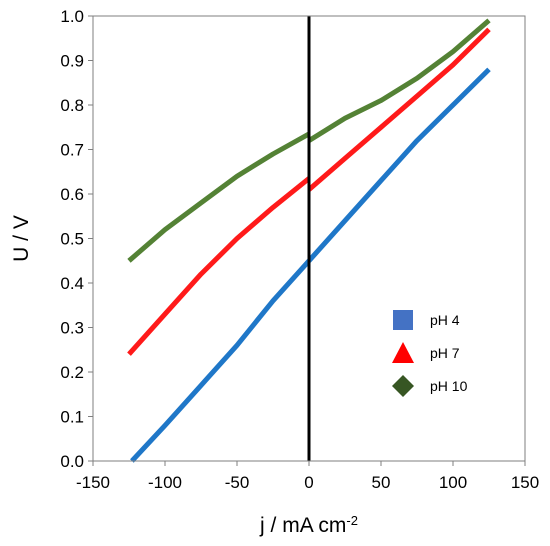 The image size is (550, 546). I want to click on legend-marker-triangle, so click(403, 352).